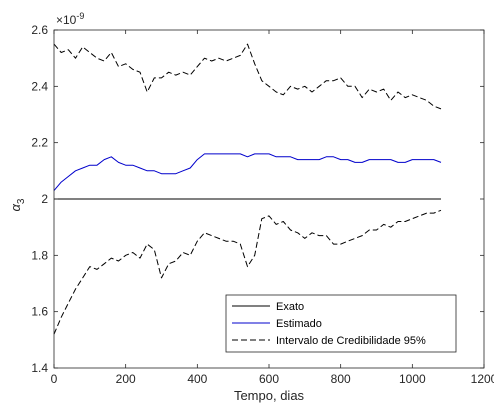  I want to click on y-tick-label: 2.6, so click(39, 30).